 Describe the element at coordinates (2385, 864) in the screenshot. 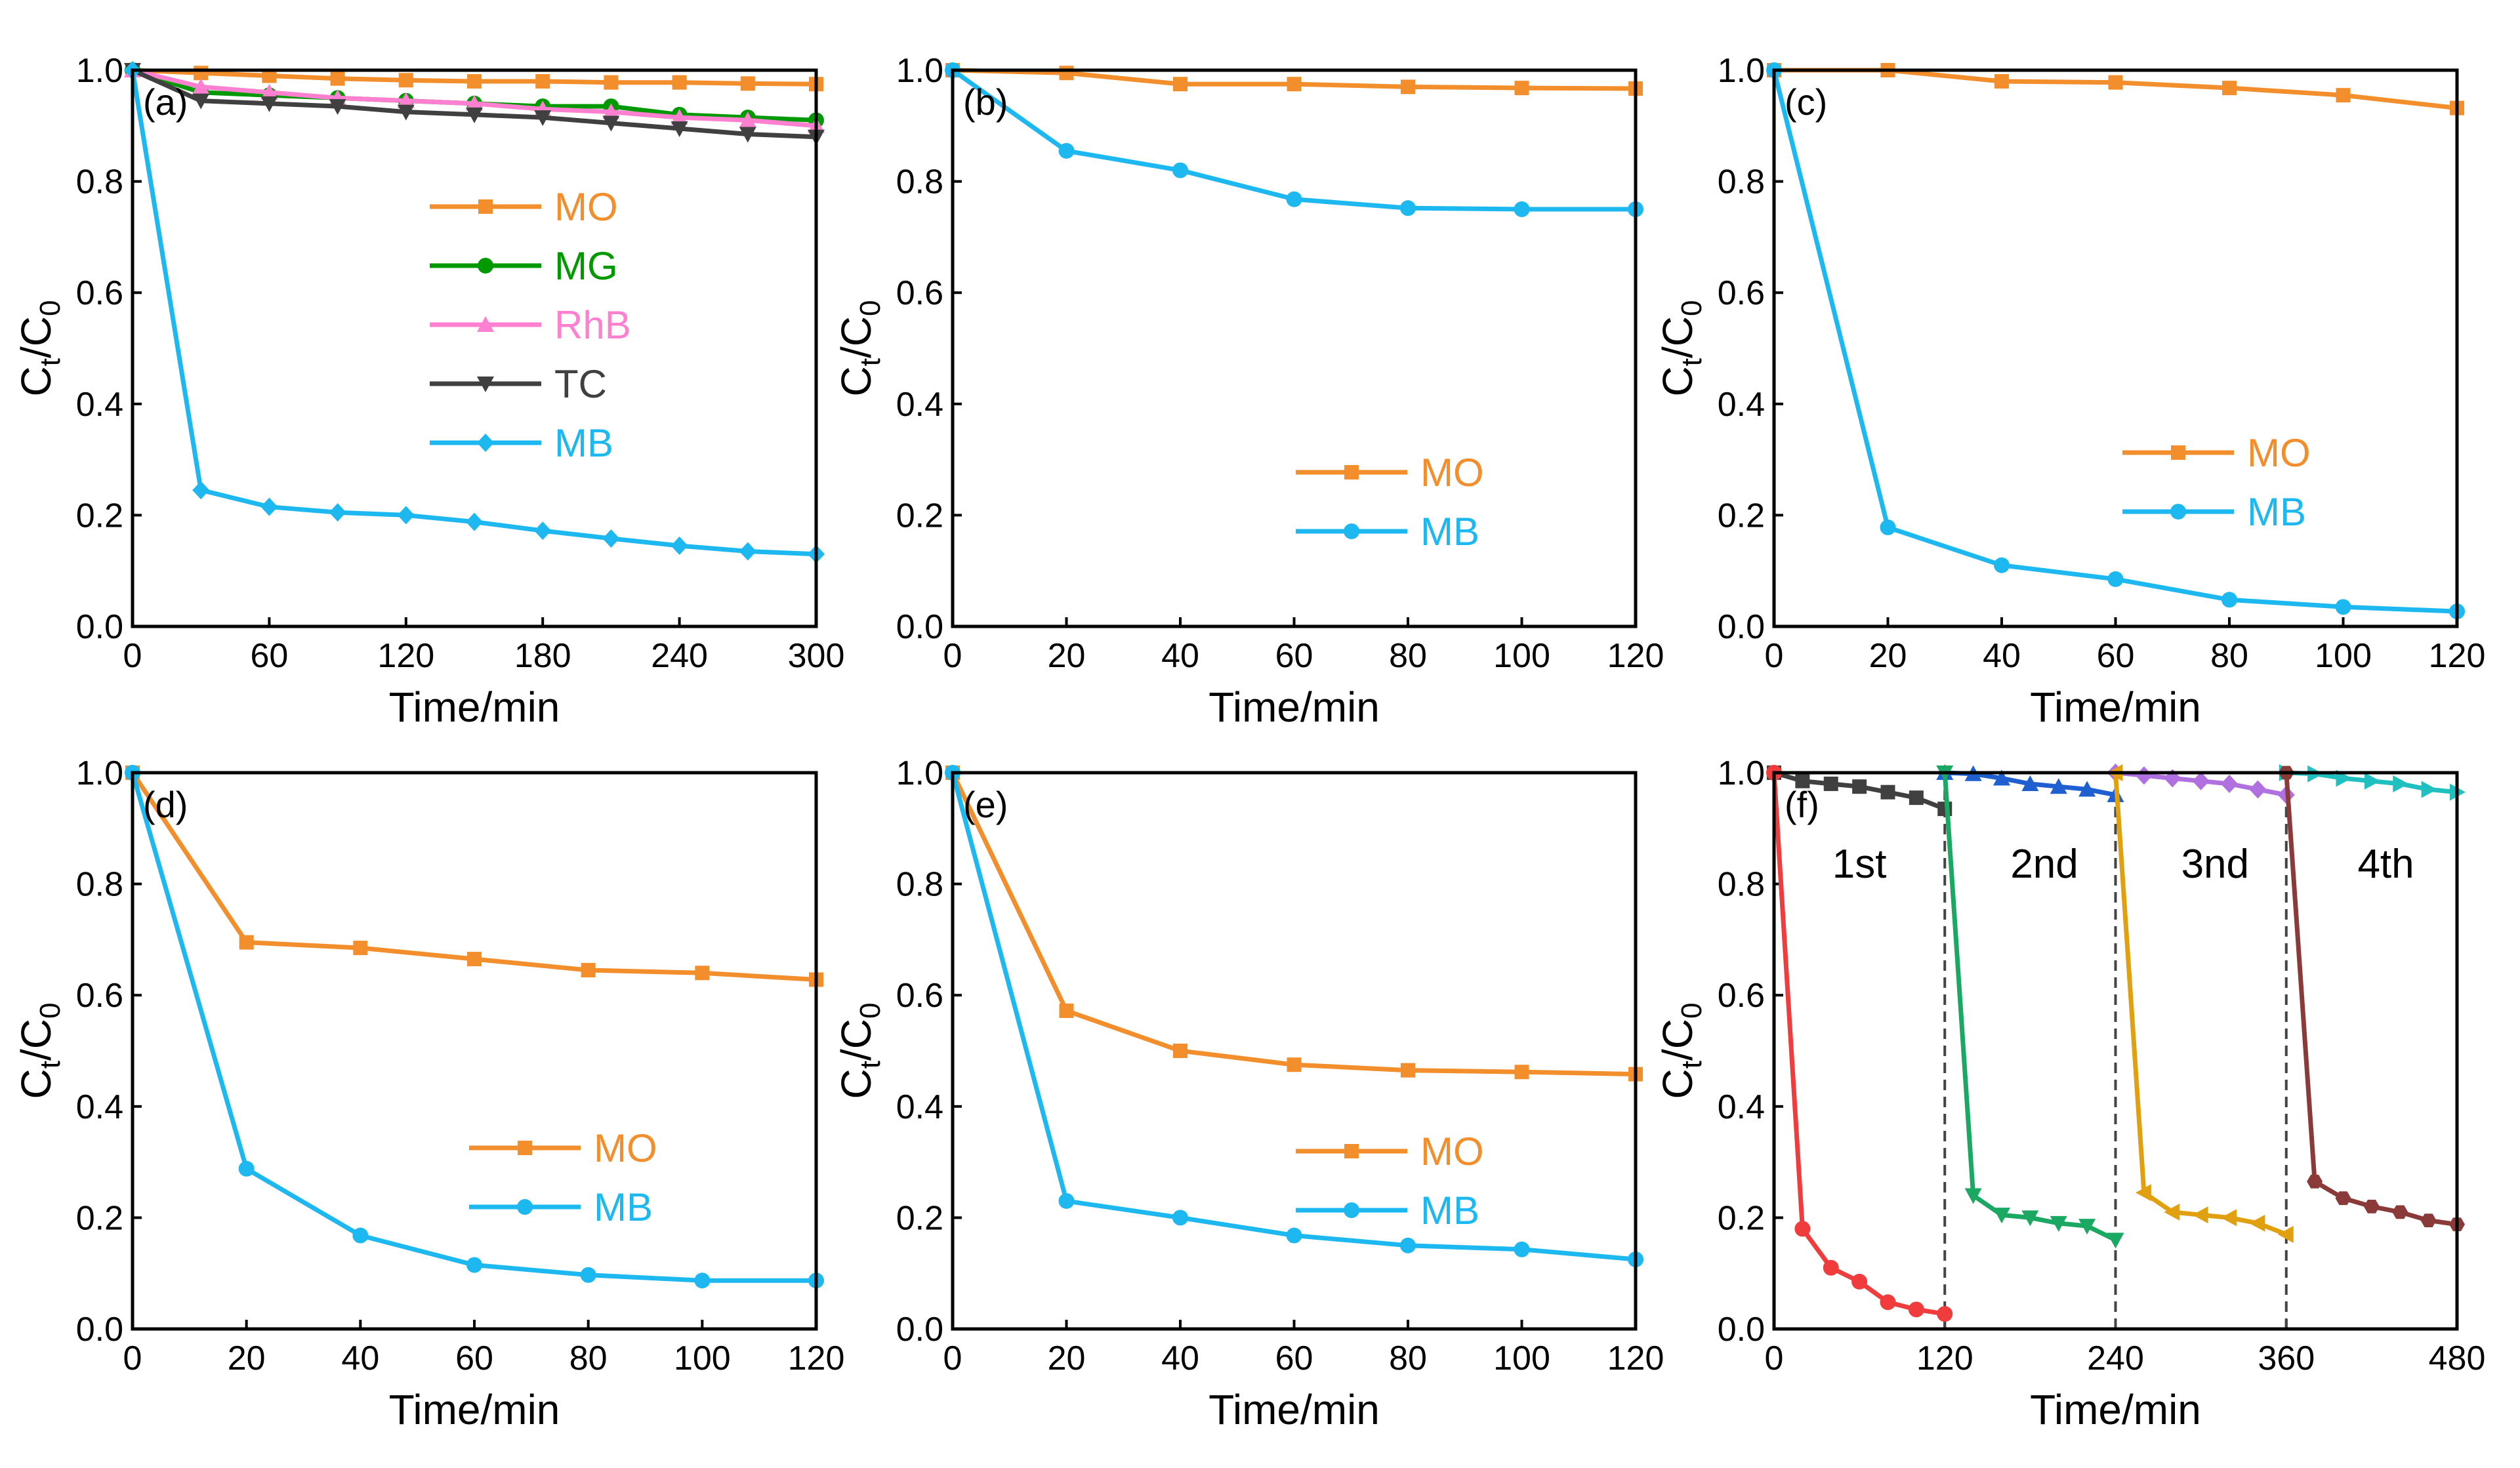

I see `cycle-label: 4th` at that location.